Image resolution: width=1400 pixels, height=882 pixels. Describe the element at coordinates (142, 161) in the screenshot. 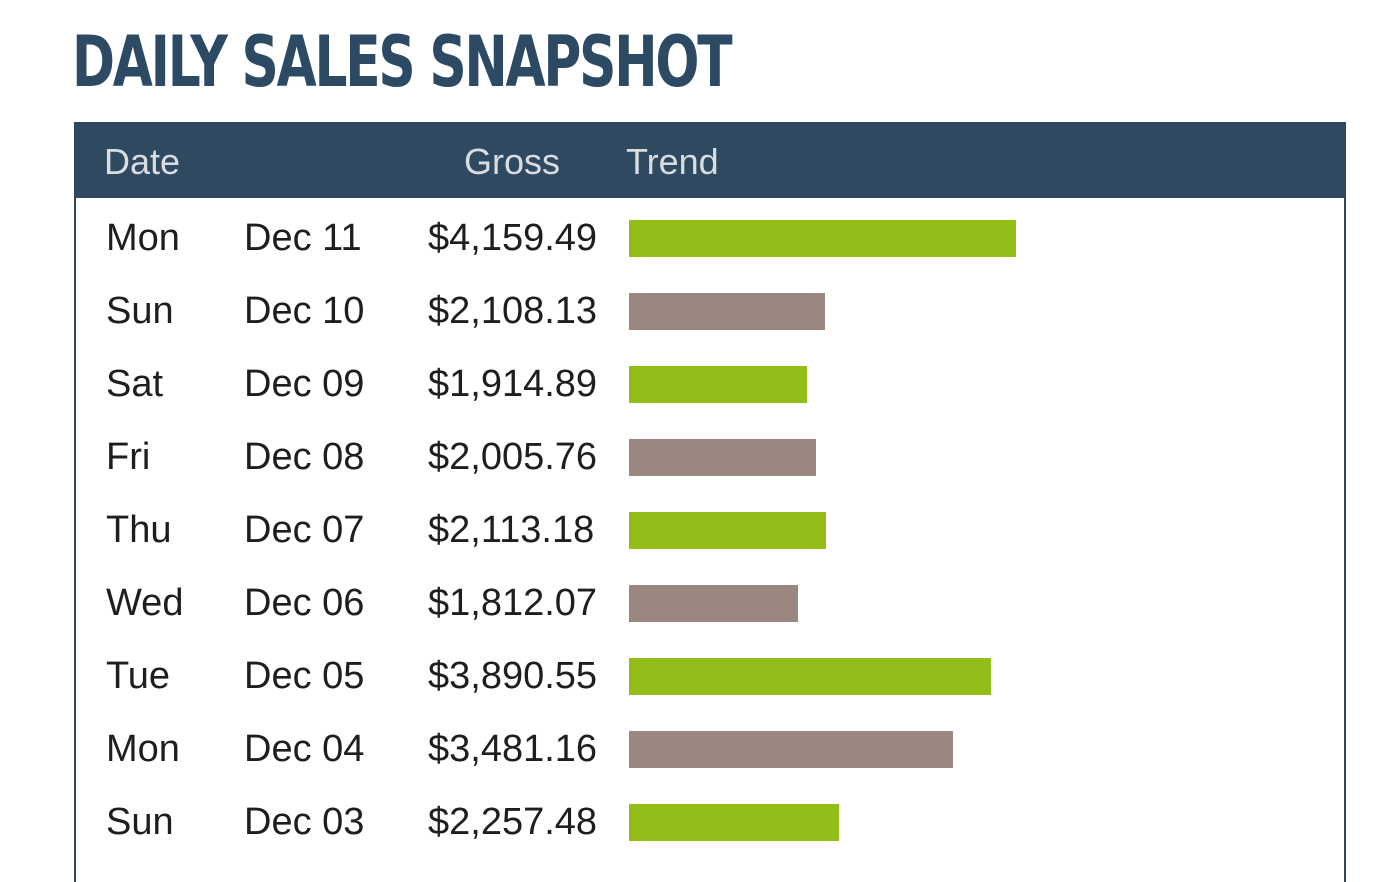

I see `header-date: Date` at that location.